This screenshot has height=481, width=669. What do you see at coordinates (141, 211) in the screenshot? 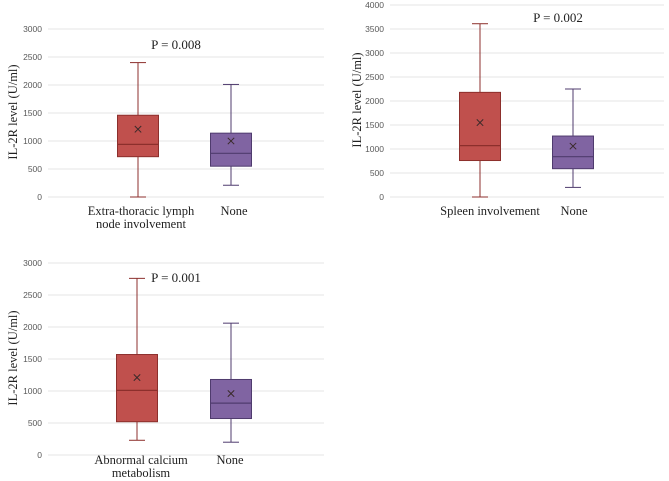
I see `category-label: Extra-thoracic lymph` at bounding box center [141, 211].